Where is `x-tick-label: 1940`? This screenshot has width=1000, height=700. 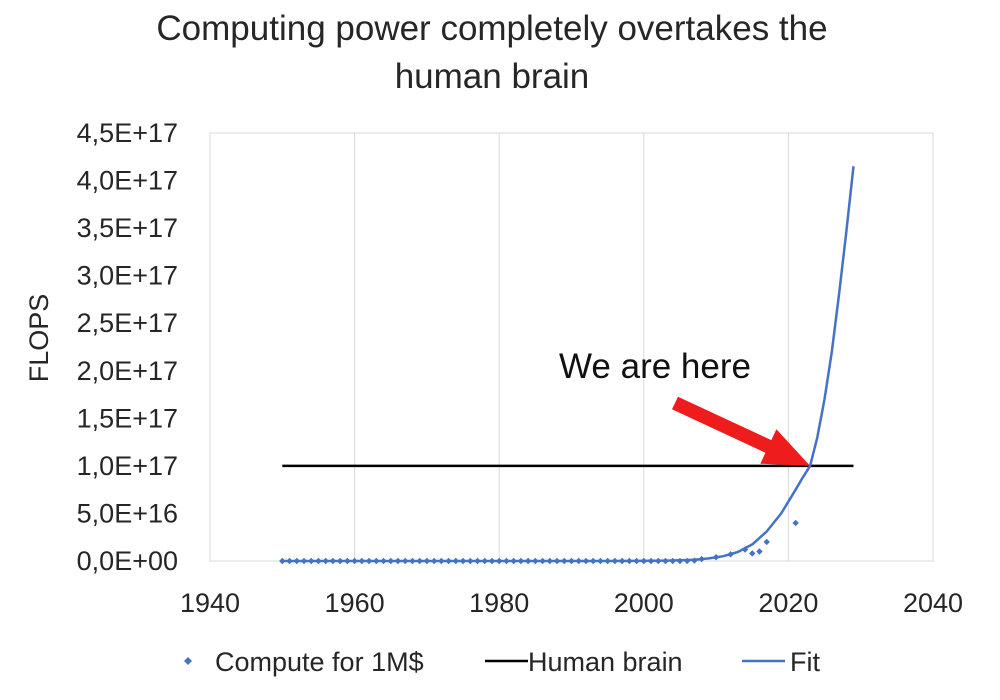 x-tick-label: 1940 is located at coordinates (210, 603).